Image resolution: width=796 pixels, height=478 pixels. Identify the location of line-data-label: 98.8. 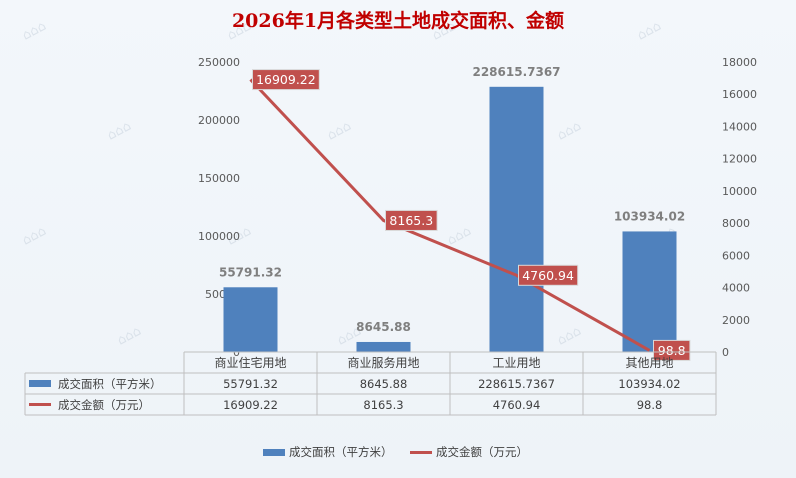
(672, 350).